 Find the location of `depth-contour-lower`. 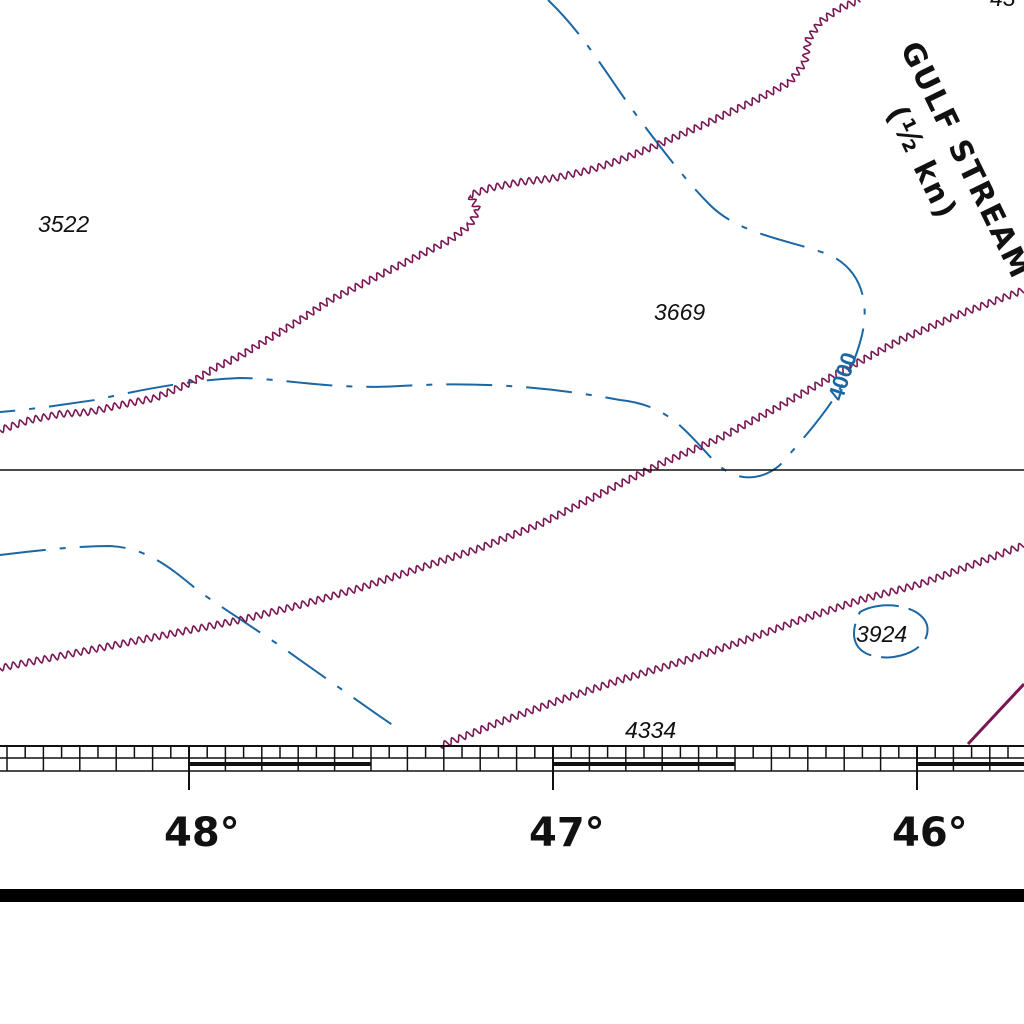

depth-contour-lower is located at coordinates (200, 637).